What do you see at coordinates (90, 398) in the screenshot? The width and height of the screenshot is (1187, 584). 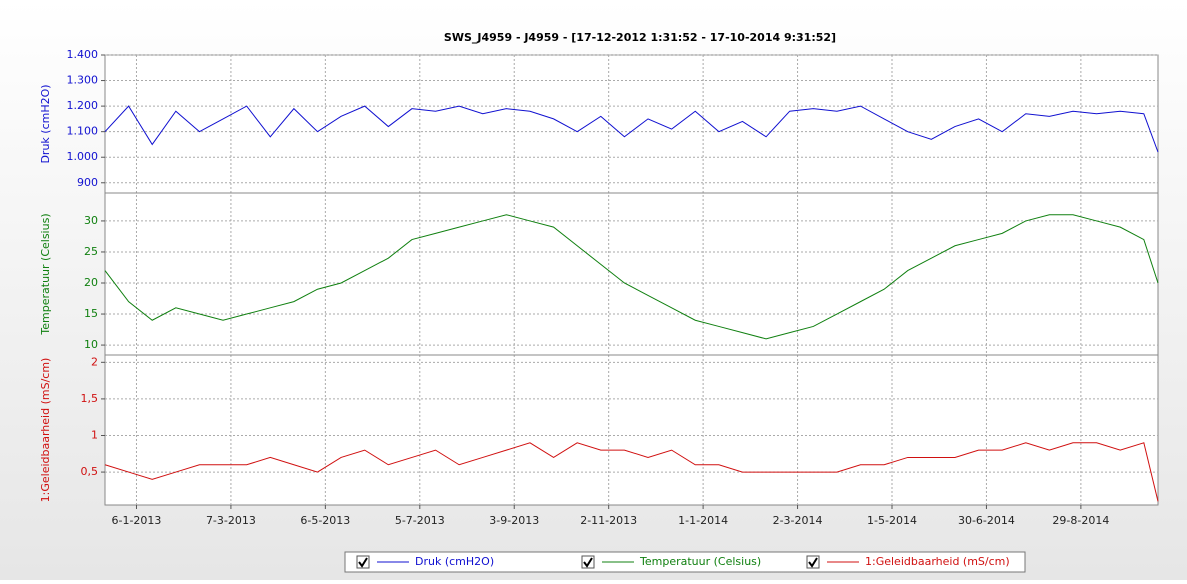 I see `y-tick-label: 1,5` at bounding box center [90, 398].